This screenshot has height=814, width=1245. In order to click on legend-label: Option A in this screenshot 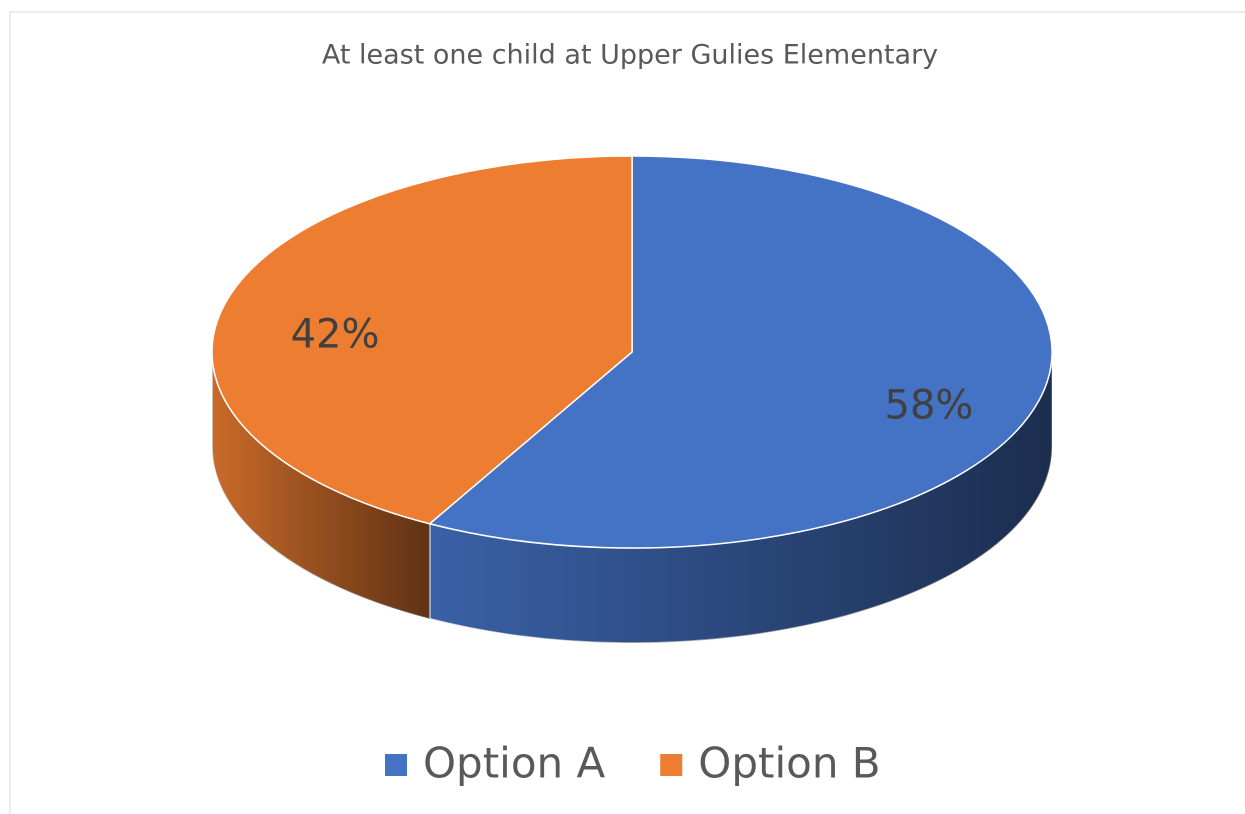, I will do `click(514, 763)`.